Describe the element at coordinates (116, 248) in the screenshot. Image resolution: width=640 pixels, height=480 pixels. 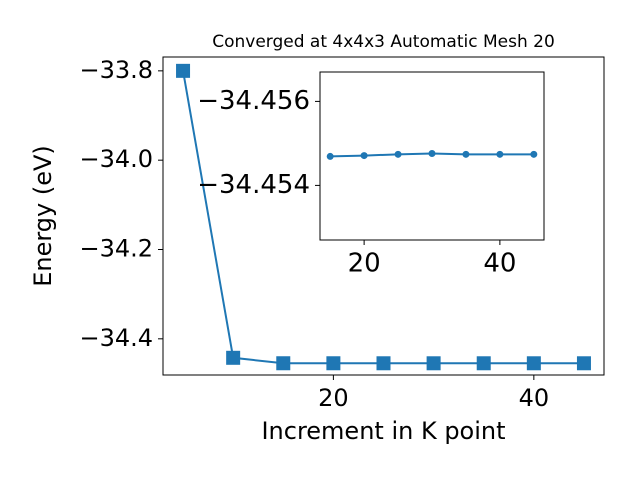
I see `y-tick-label: −34.2` at that location.